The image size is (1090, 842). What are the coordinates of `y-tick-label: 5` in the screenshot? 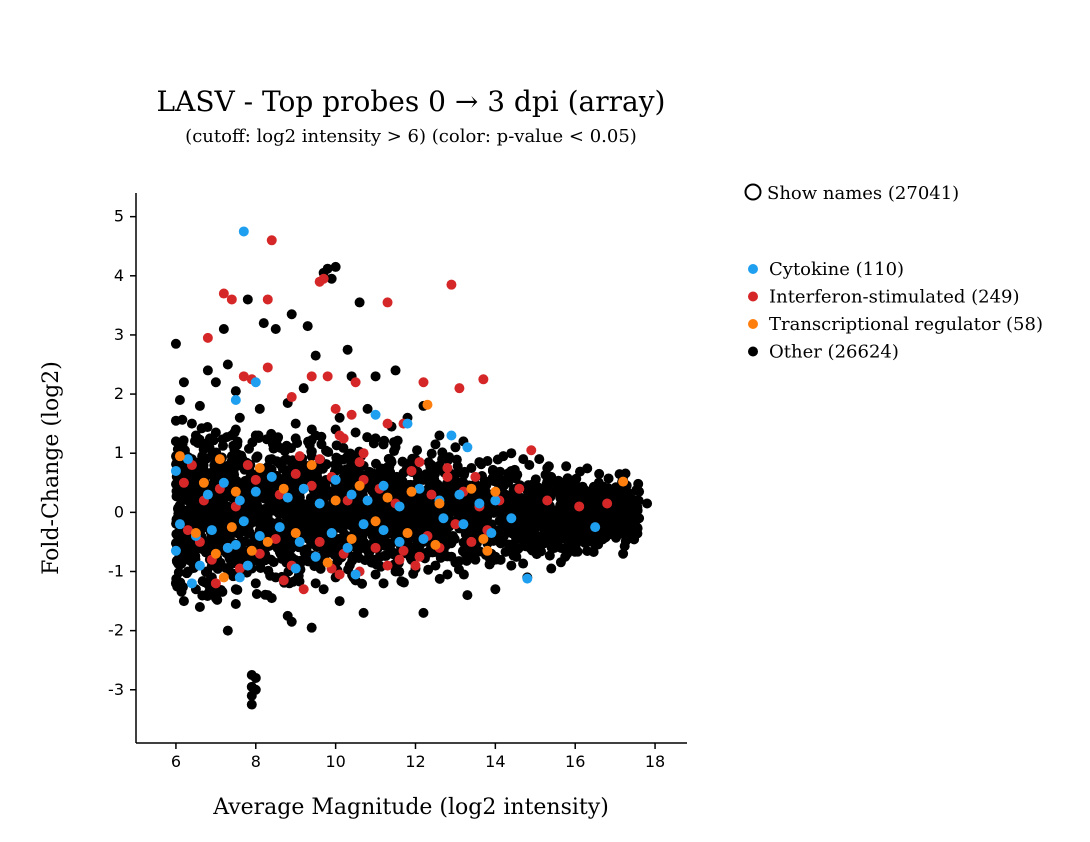 It's located at (119, 216).